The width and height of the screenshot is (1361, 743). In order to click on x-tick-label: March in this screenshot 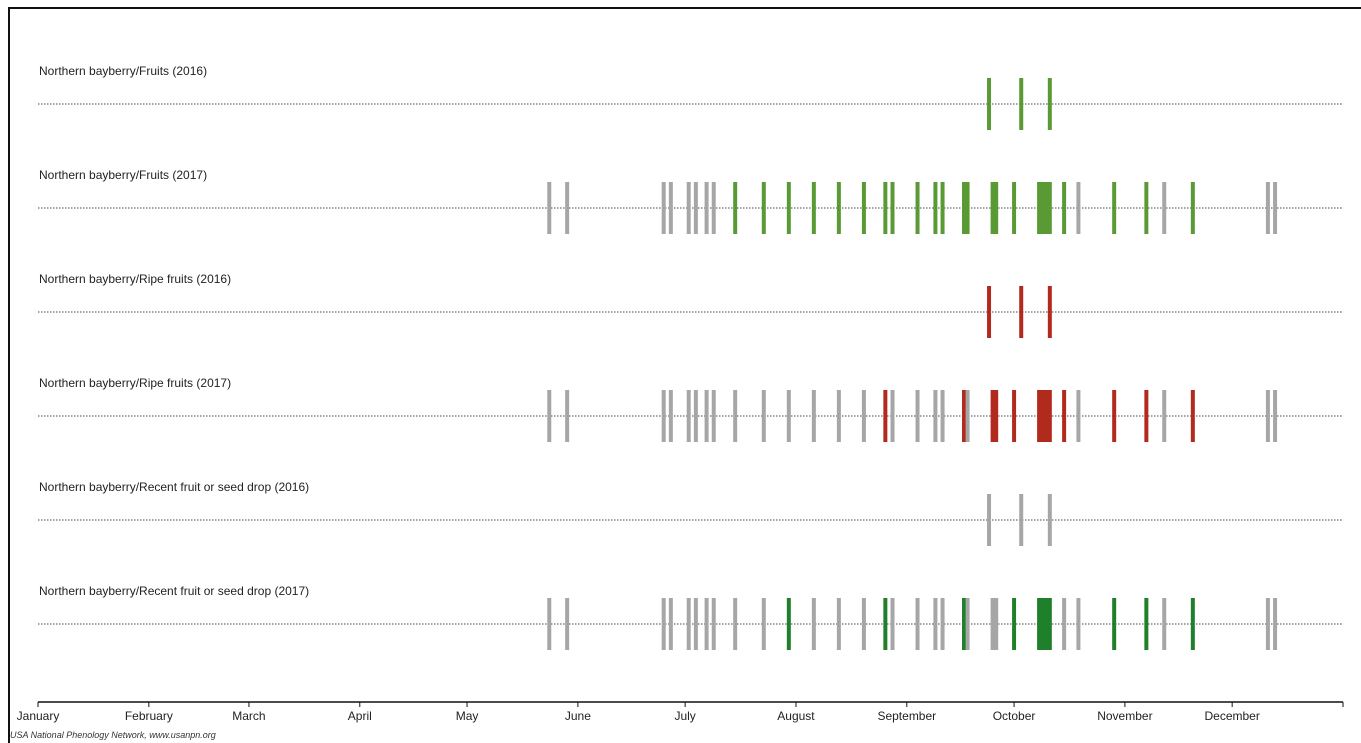, I will do `click(248, 716)`.